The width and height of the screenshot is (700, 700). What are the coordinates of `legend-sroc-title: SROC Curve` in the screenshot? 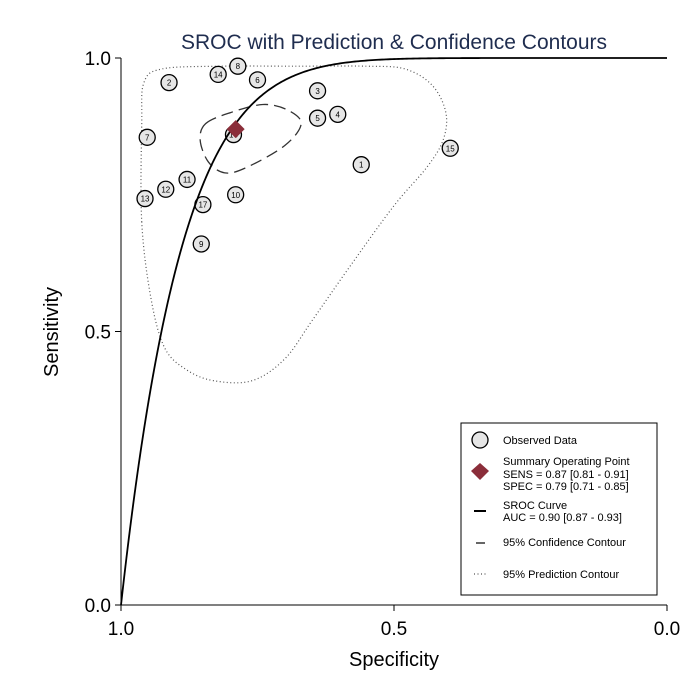 It's located at (535, 506).